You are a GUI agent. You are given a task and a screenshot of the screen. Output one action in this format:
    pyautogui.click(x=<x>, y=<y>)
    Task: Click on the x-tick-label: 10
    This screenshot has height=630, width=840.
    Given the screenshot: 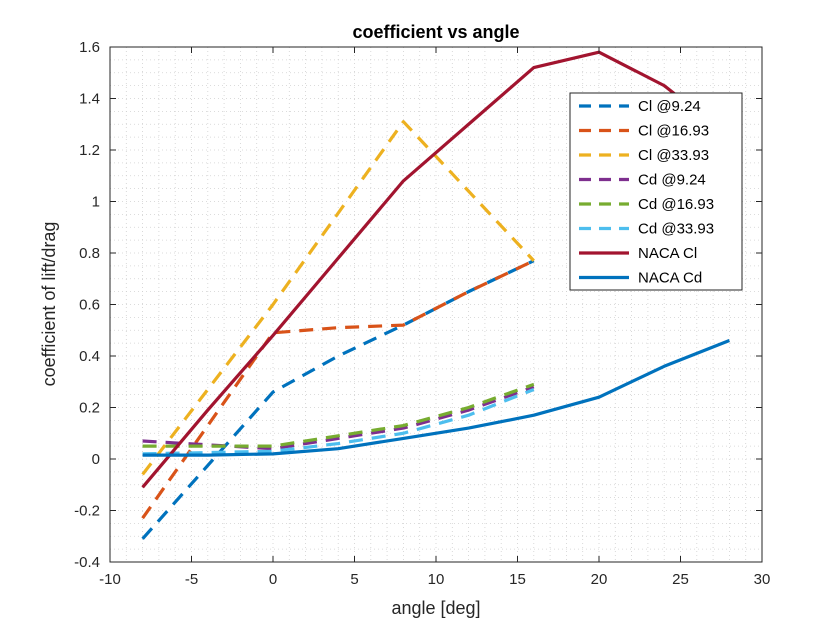 What is the action you would take?
    pyautogui.click(x=436, y=579)
    